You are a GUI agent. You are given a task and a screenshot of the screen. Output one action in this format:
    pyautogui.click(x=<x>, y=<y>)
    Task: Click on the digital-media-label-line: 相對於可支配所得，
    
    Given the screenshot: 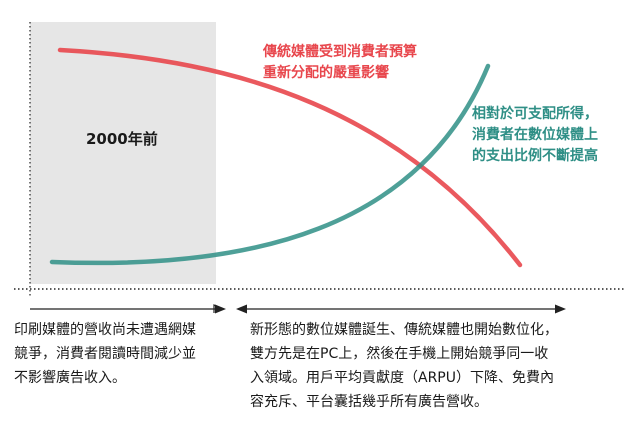 What is the action you would take?
    pyautogui.click(x=535, y=114)
    